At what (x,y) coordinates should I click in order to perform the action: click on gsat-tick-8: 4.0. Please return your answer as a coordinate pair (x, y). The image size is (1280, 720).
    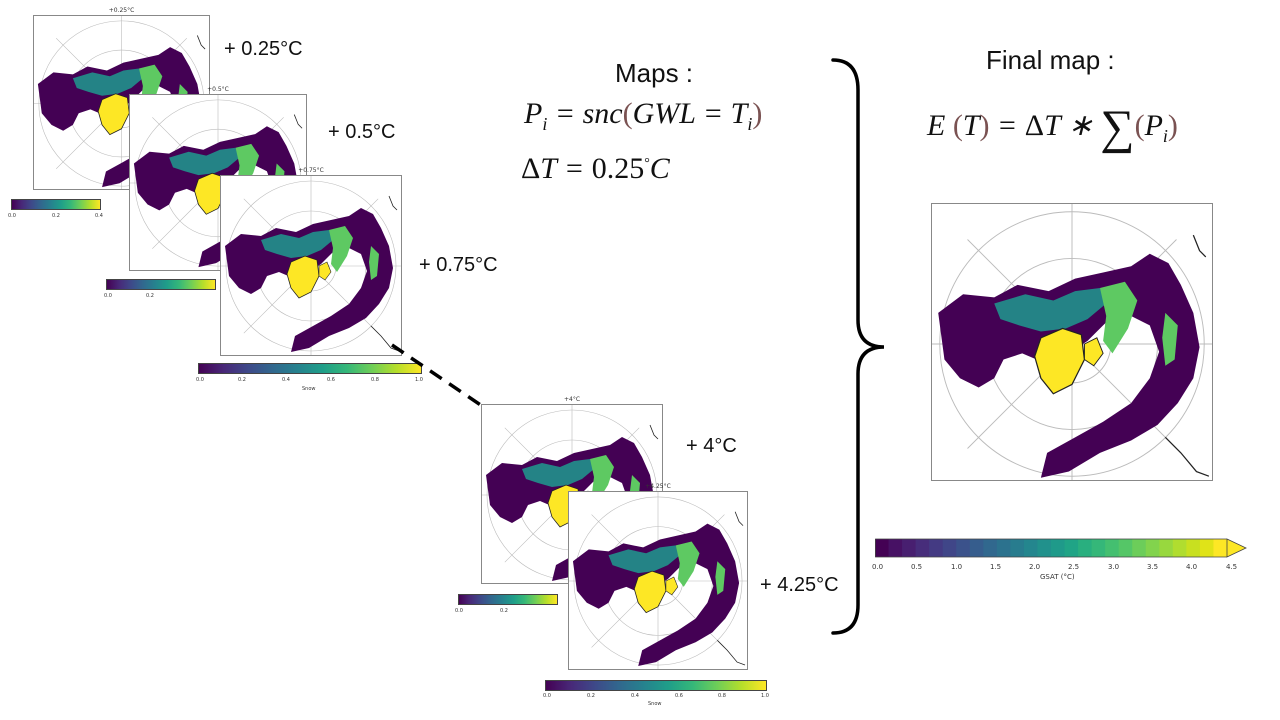
    Looking at the image, I should click on (1192, 567).